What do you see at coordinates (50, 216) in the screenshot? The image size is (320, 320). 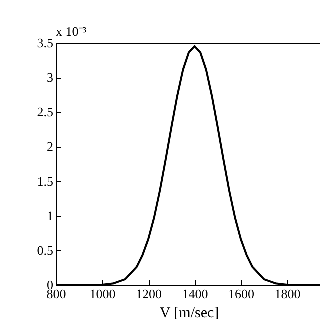 I see `y-tick-label: 1` at bounding box center [50, 216].